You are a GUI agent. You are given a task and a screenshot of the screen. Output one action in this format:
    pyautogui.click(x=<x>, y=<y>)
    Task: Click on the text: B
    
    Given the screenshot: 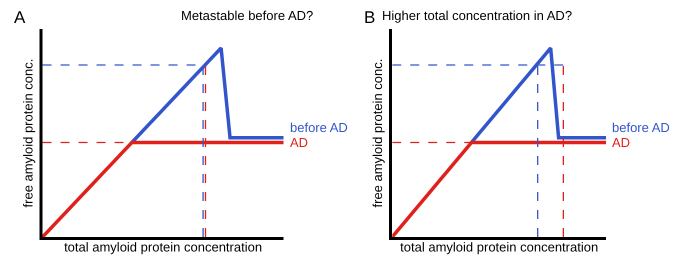 What is the action you would take?
    pyautogui.click(x=370, y=17)
    